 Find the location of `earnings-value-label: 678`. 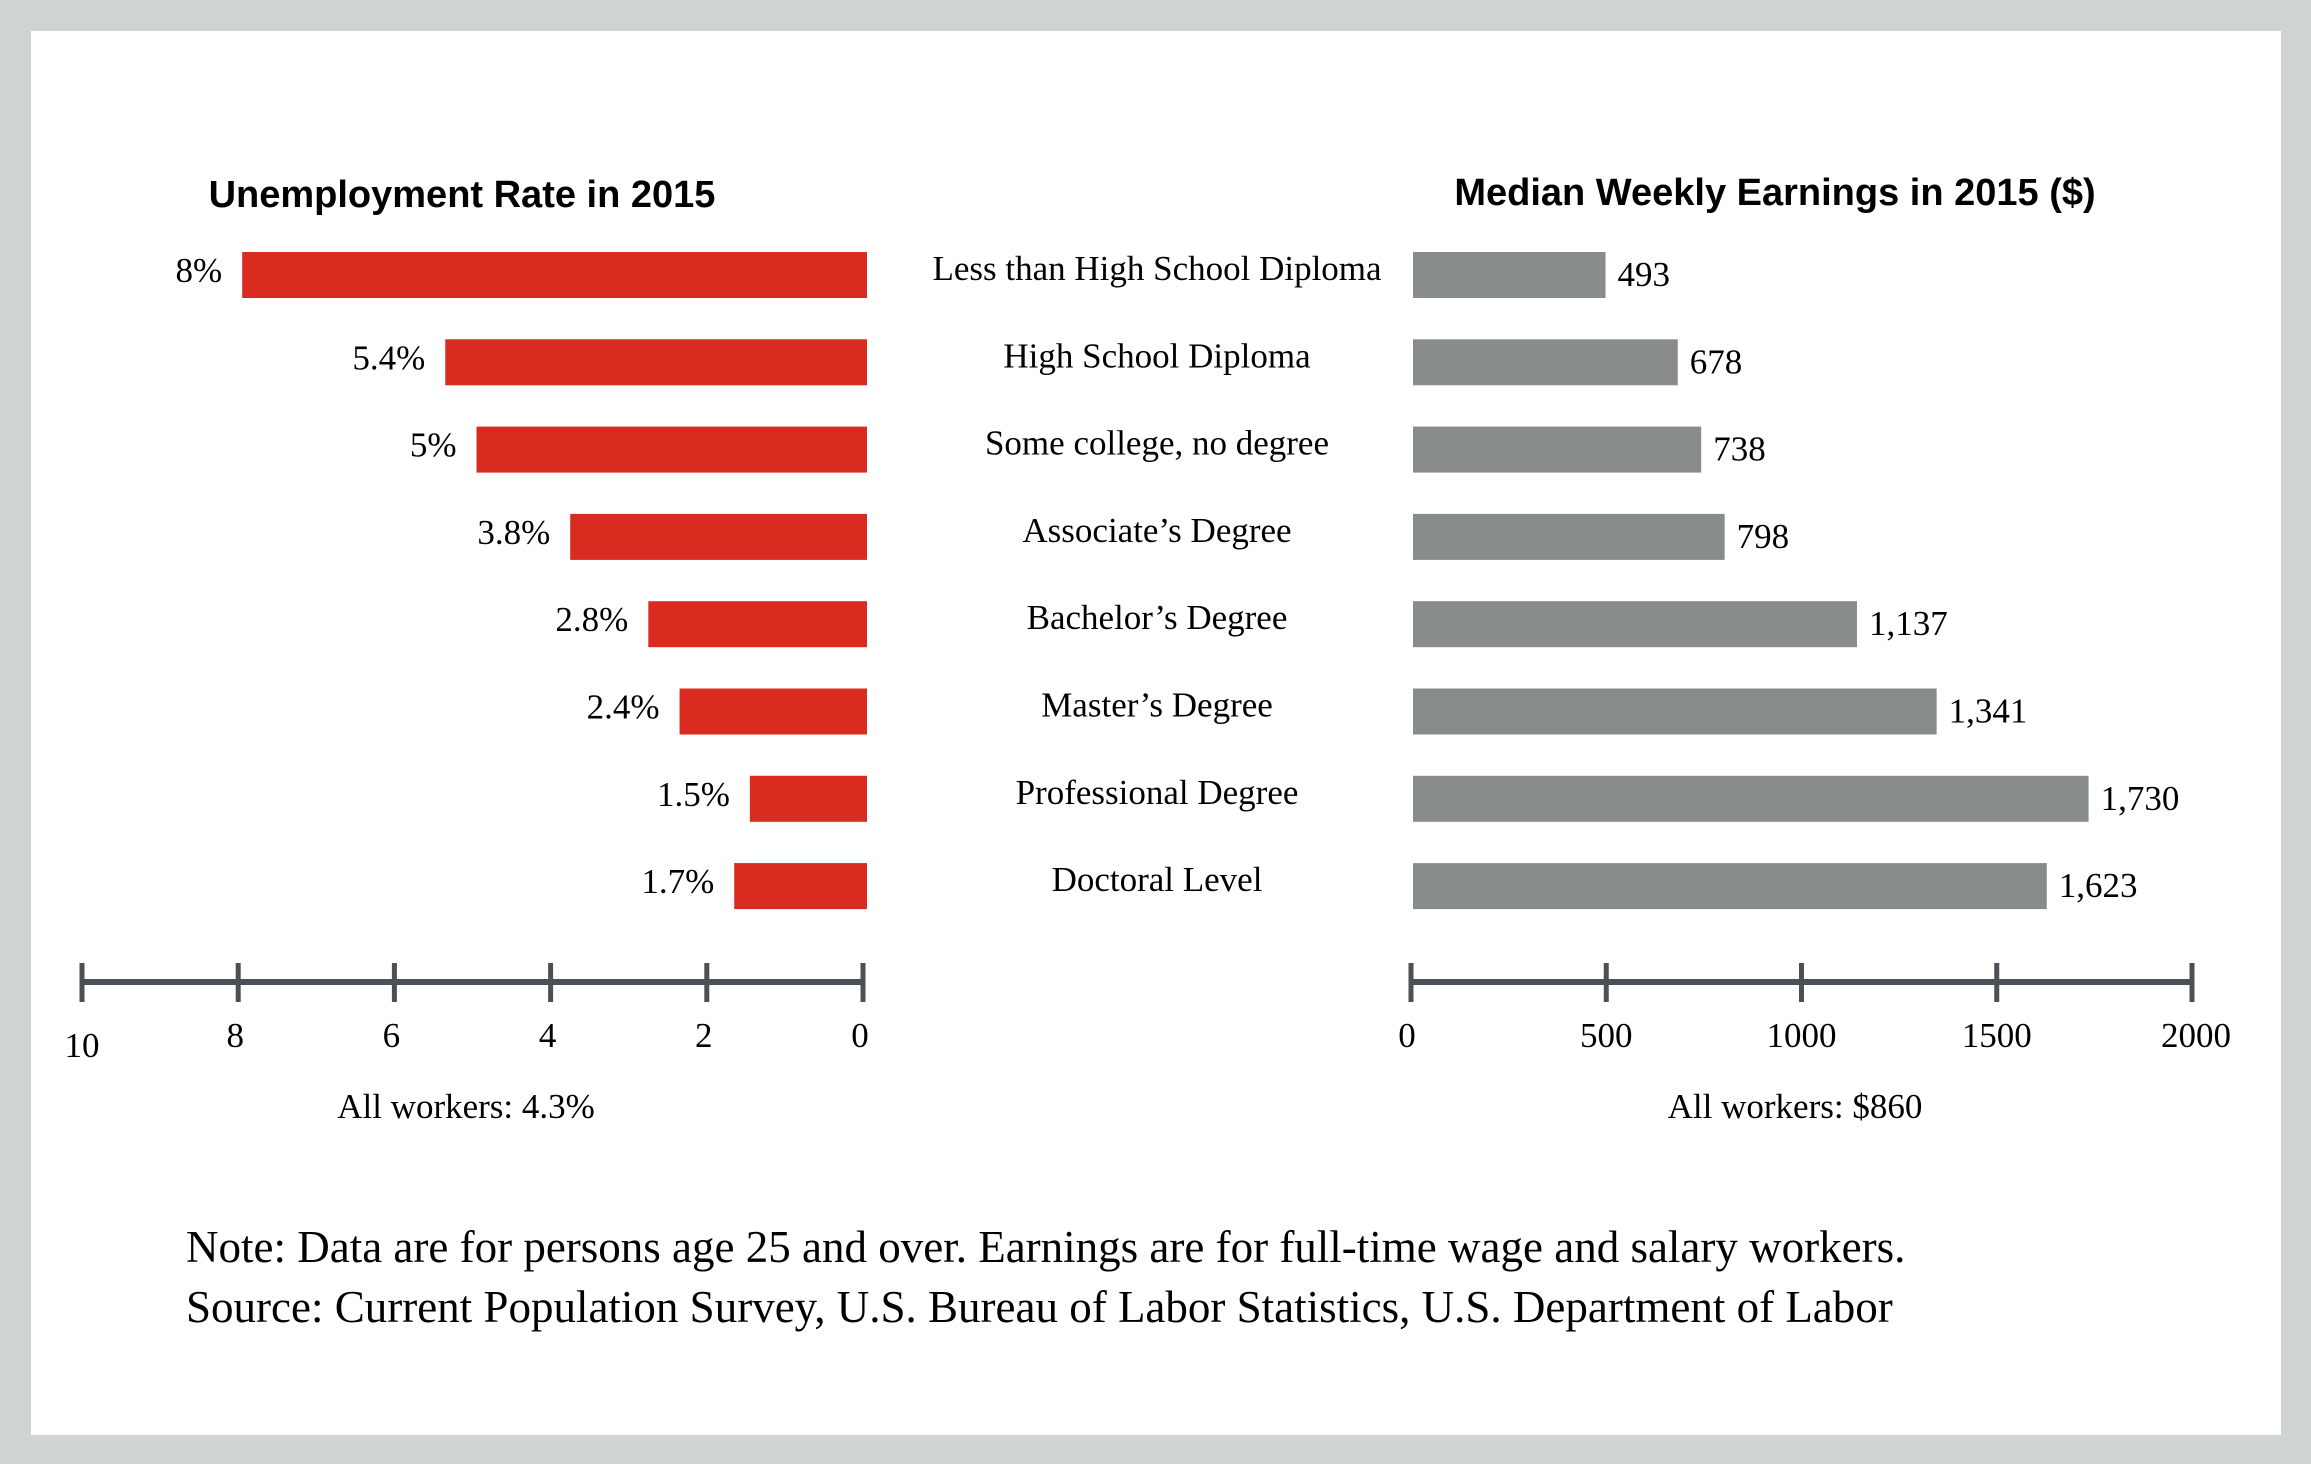

earnings-value-label: 678 is located at coordinates (1716, 361).